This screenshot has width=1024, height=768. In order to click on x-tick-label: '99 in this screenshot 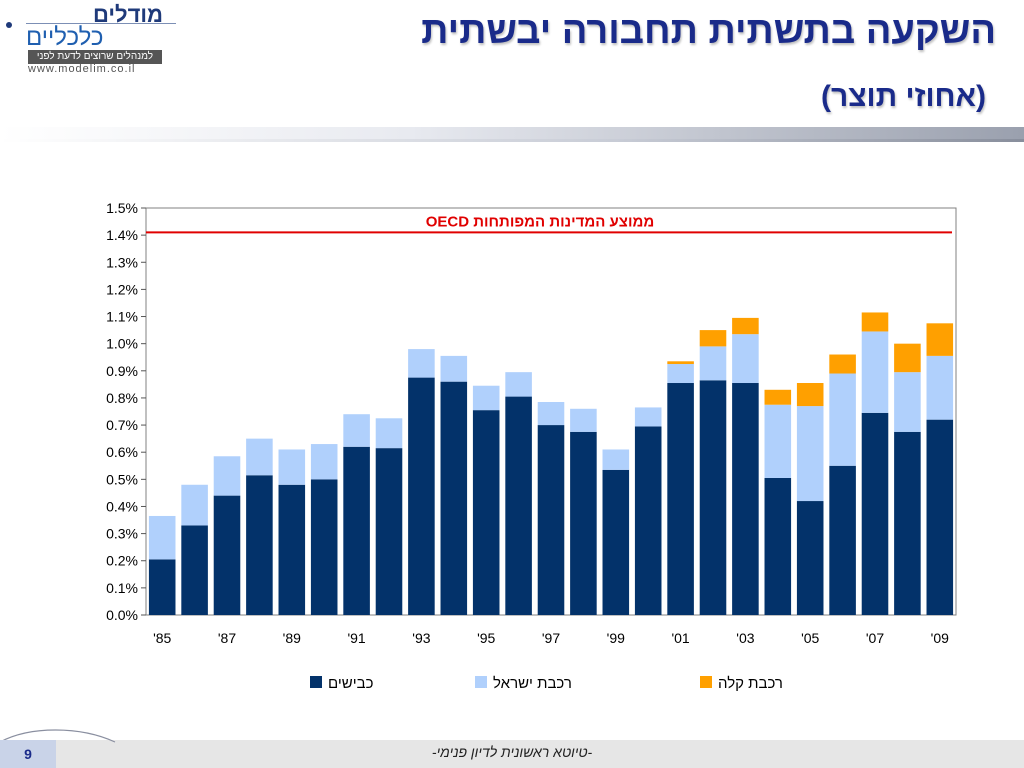, I will do `click(616, 638)`.